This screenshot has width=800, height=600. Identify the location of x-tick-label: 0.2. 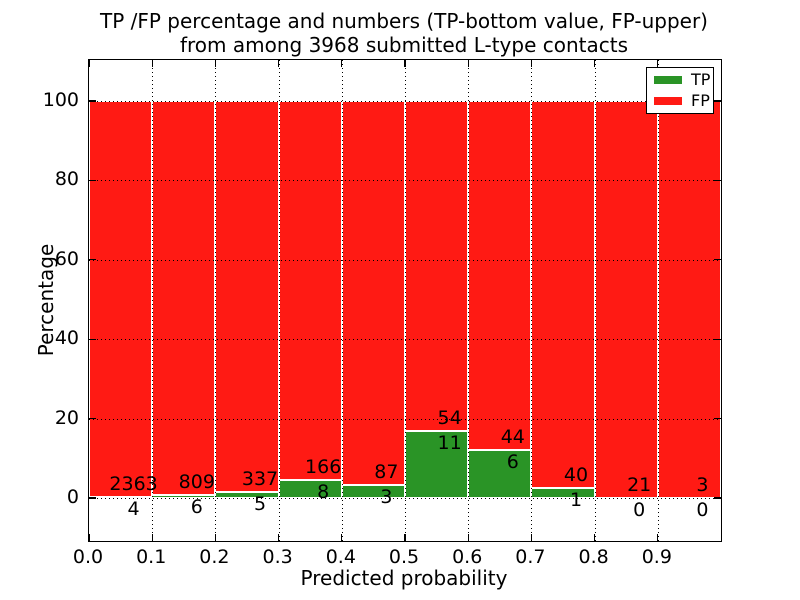
(214, 557).